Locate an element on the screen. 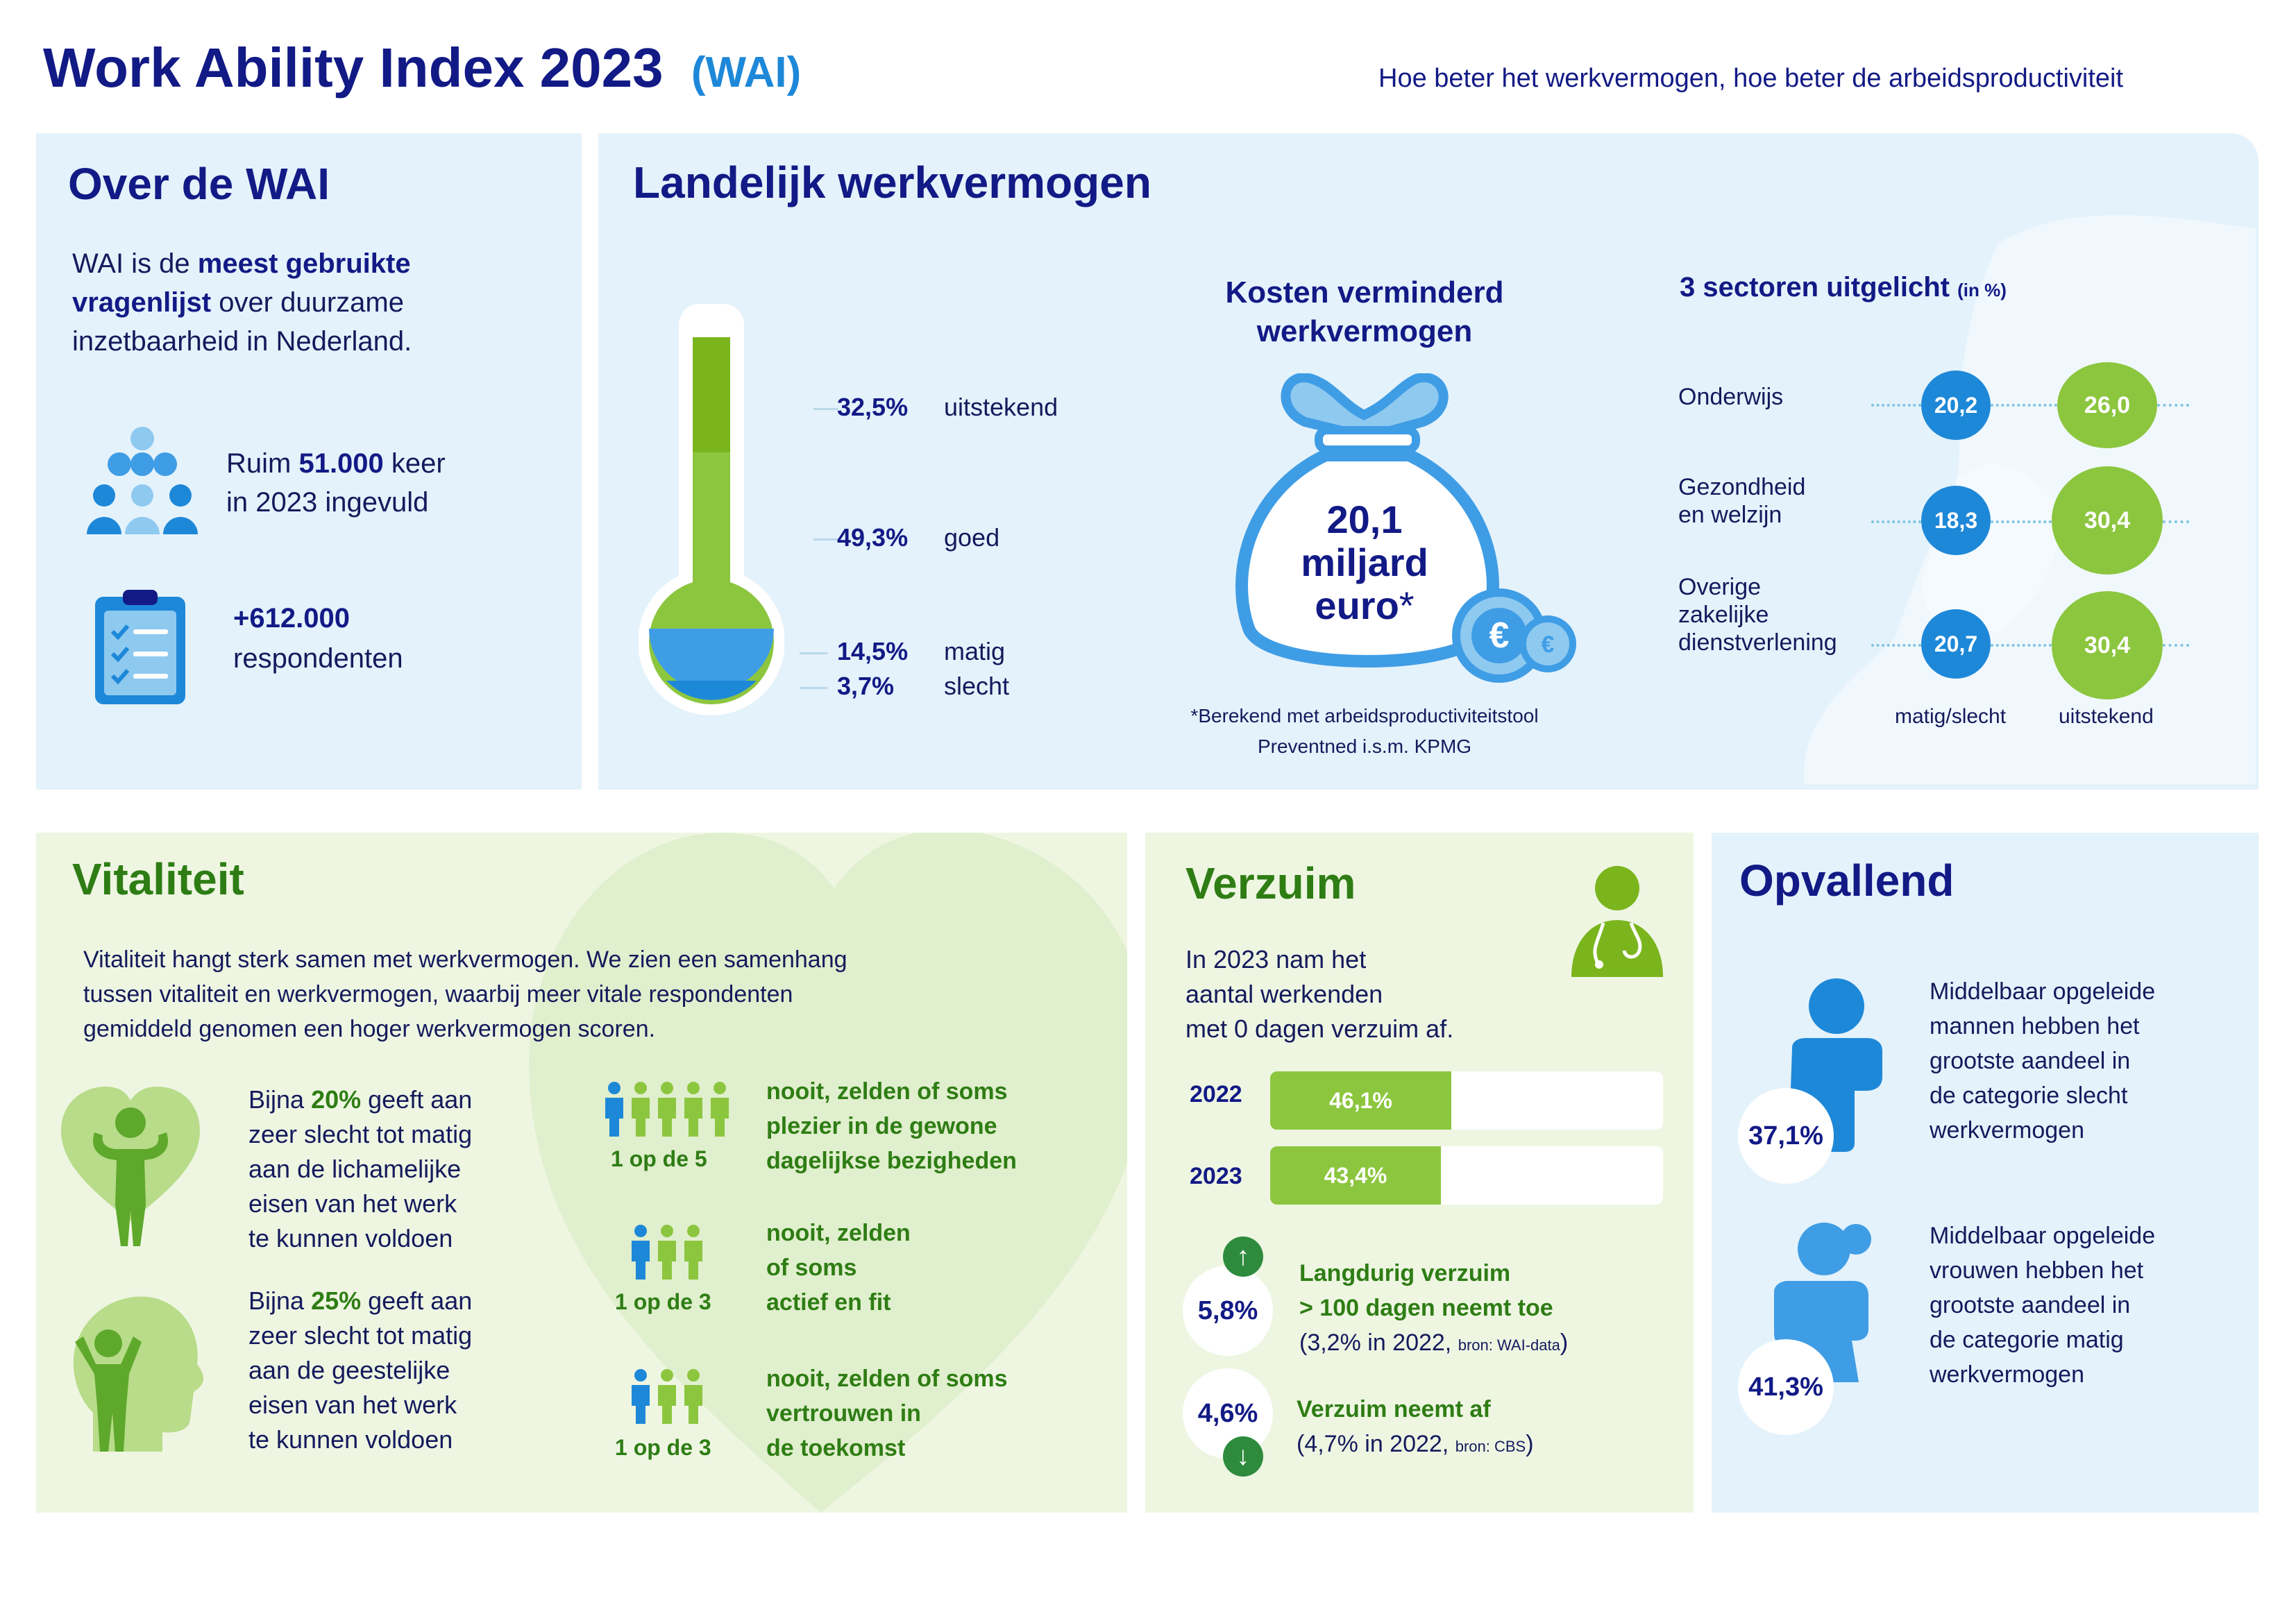  doctor-icon is located at coordinates (1617, 922).